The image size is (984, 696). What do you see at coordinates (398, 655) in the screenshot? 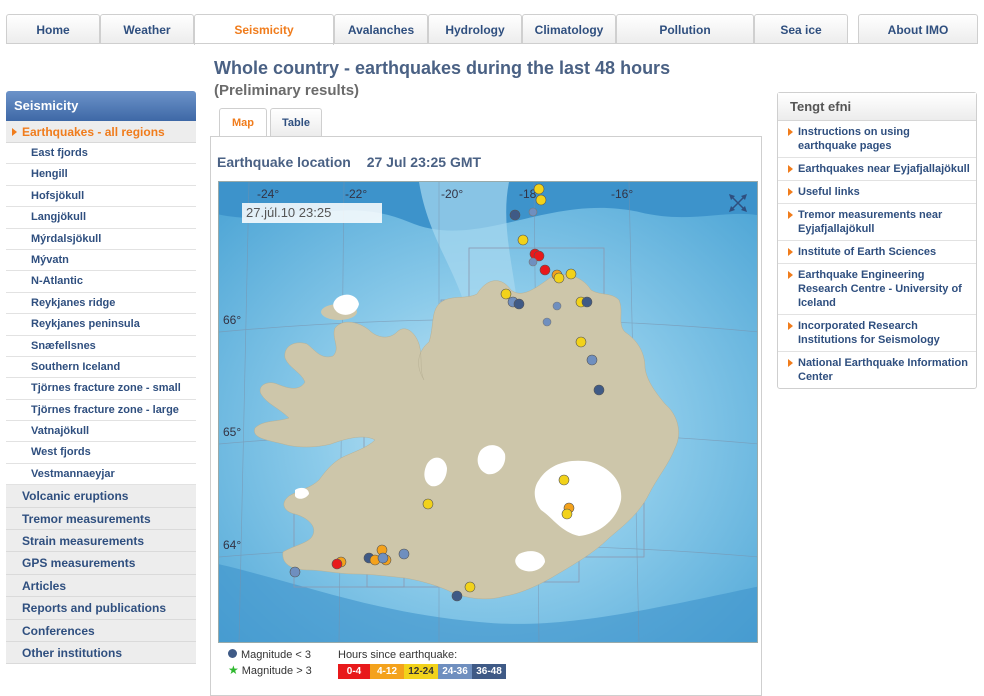
I see `hours-legend-title: Hours since earthquake:` at bounding box center [398, 655].